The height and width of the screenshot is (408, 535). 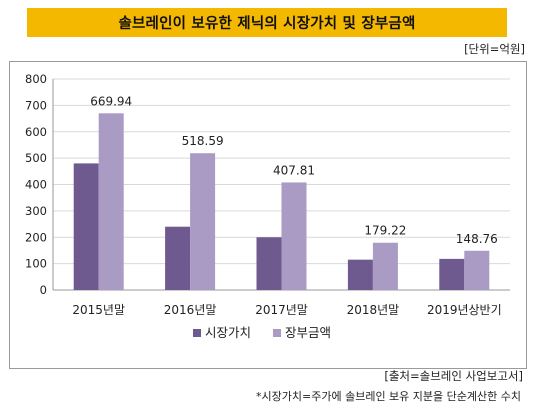 I want to click on y-tick-label: 200, so click(x=36, y=237).